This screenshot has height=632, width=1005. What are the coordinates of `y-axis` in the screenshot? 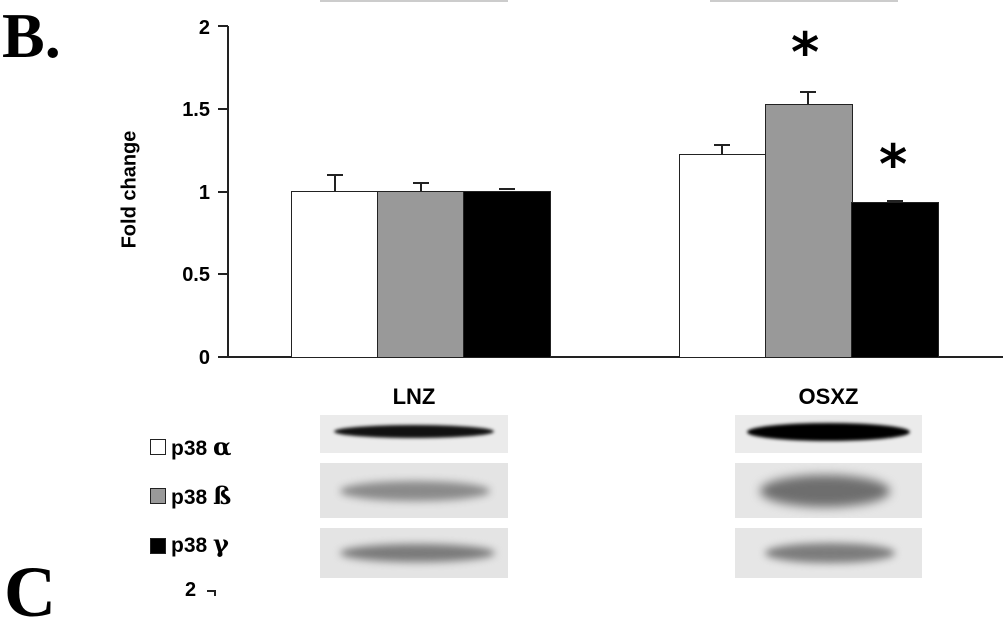 It's located at (228, 192).